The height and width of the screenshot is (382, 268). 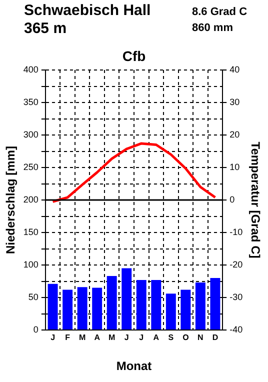 I want to click on text: Cfb, so click(x=134, y=56).